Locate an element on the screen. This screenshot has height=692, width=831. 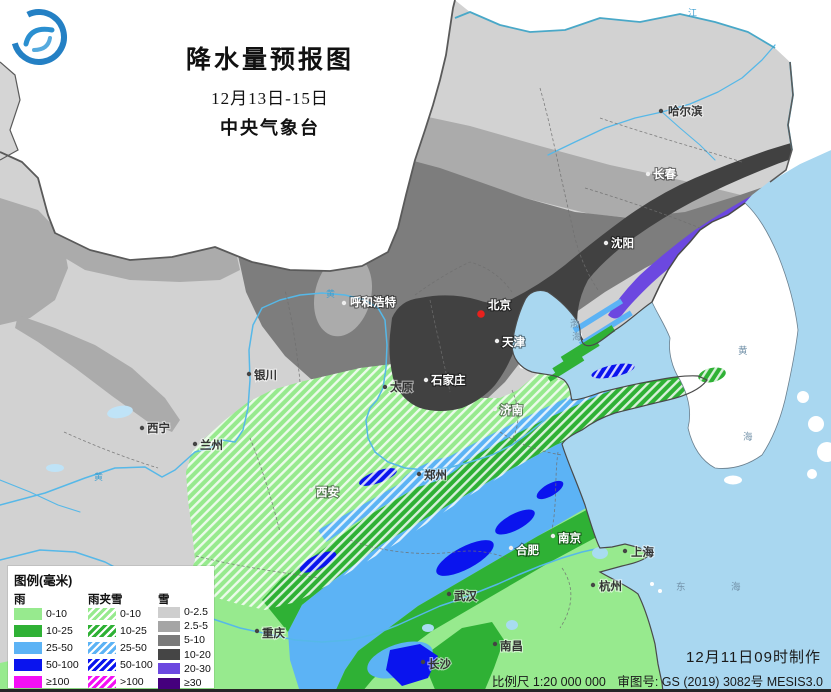
snow-medium-west-blob is located at coordinates (34, 261).